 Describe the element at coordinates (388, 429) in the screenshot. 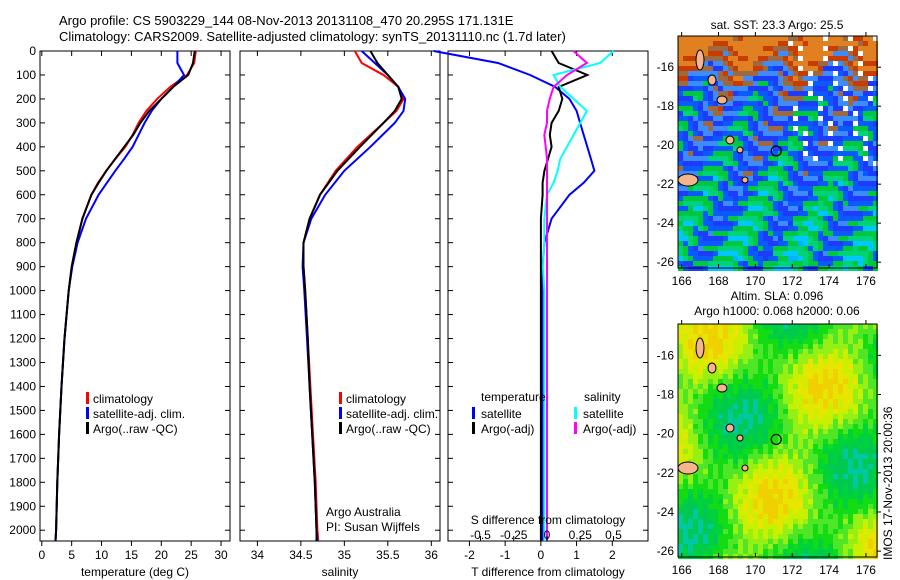

I see `legend-label: Argo(..raw -QC)` at that location.